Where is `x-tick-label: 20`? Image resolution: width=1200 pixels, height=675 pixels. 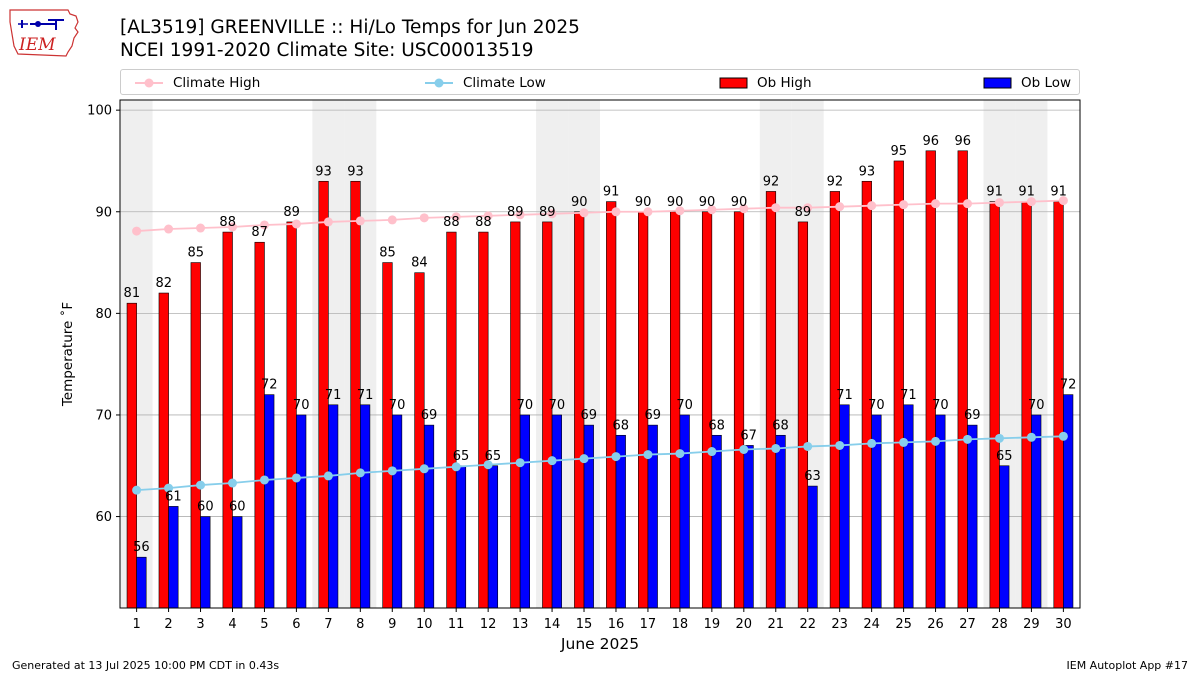 x-tick-label: 20 is located at coordinates (744, 624).